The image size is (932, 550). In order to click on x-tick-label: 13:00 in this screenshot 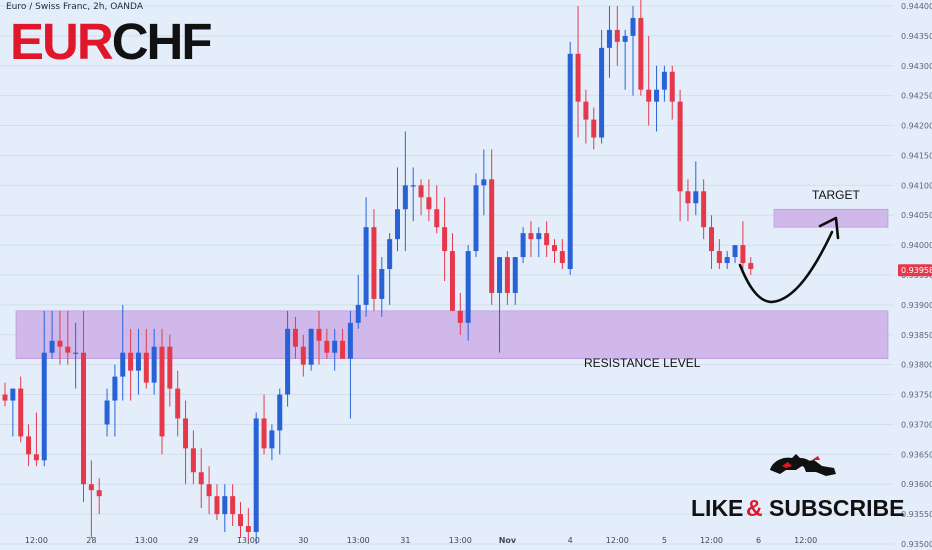, I will do `click(460, 540)`.